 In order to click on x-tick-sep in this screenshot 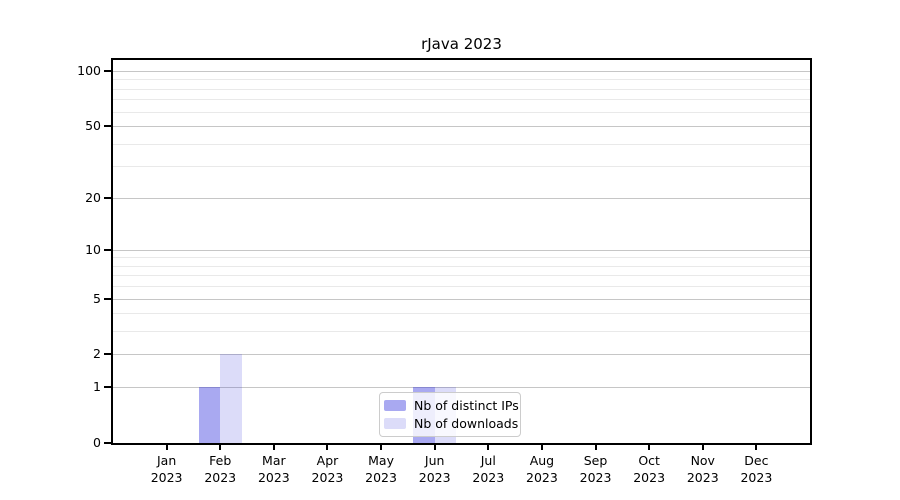, I will do `click(595, 447)`.